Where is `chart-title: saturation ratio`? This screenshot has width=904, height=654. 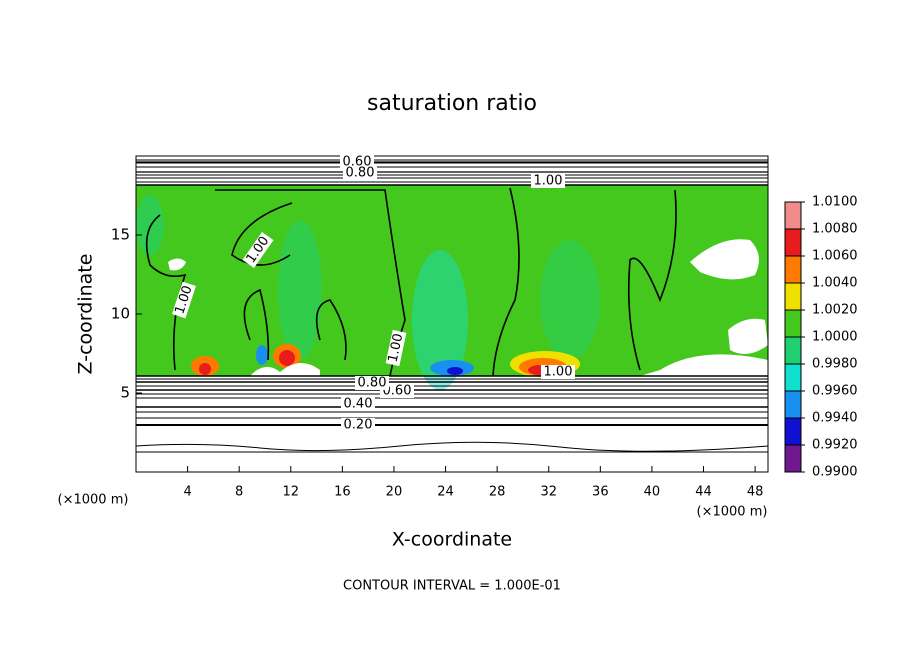
chart-title: saturation ratio is located at coordinates (452, 103).